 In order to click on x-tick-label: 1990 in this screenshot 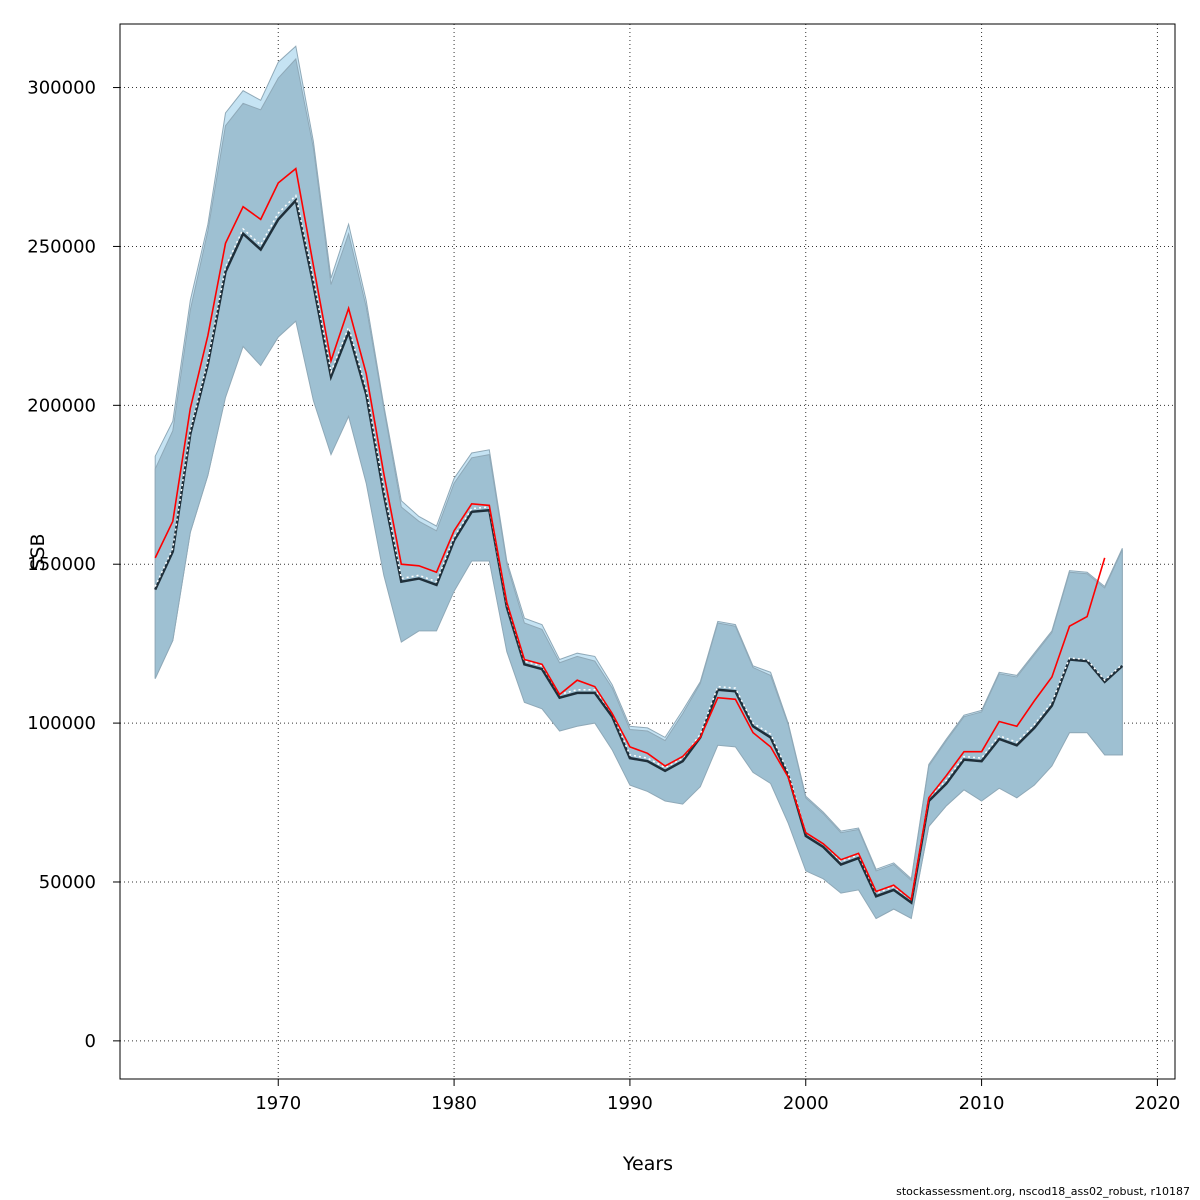, I will do `click(630, 1103)`.